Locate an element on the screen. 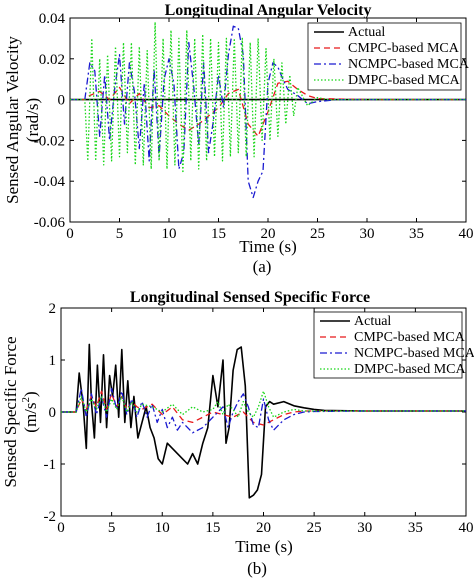 This screenshot has height=579, width=474. chart-b-xlabel: Time (s) is located at coordinates (263, 546).